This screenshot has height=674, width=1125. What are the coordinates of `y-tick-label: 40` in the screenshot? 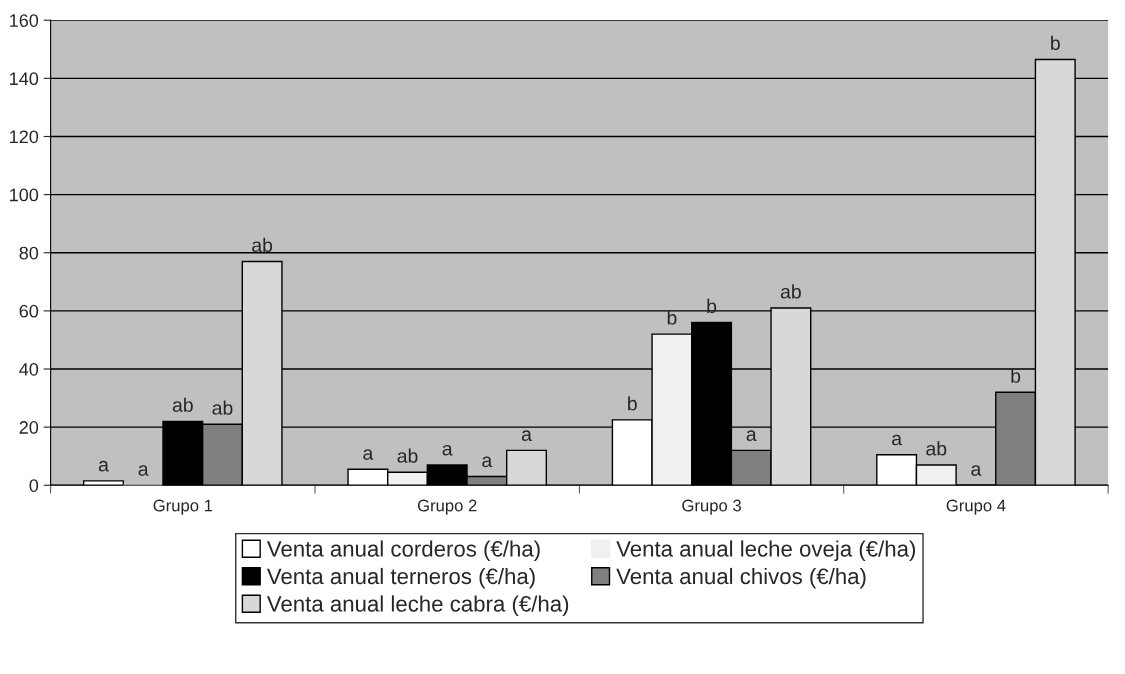 It's located at (29, 369).